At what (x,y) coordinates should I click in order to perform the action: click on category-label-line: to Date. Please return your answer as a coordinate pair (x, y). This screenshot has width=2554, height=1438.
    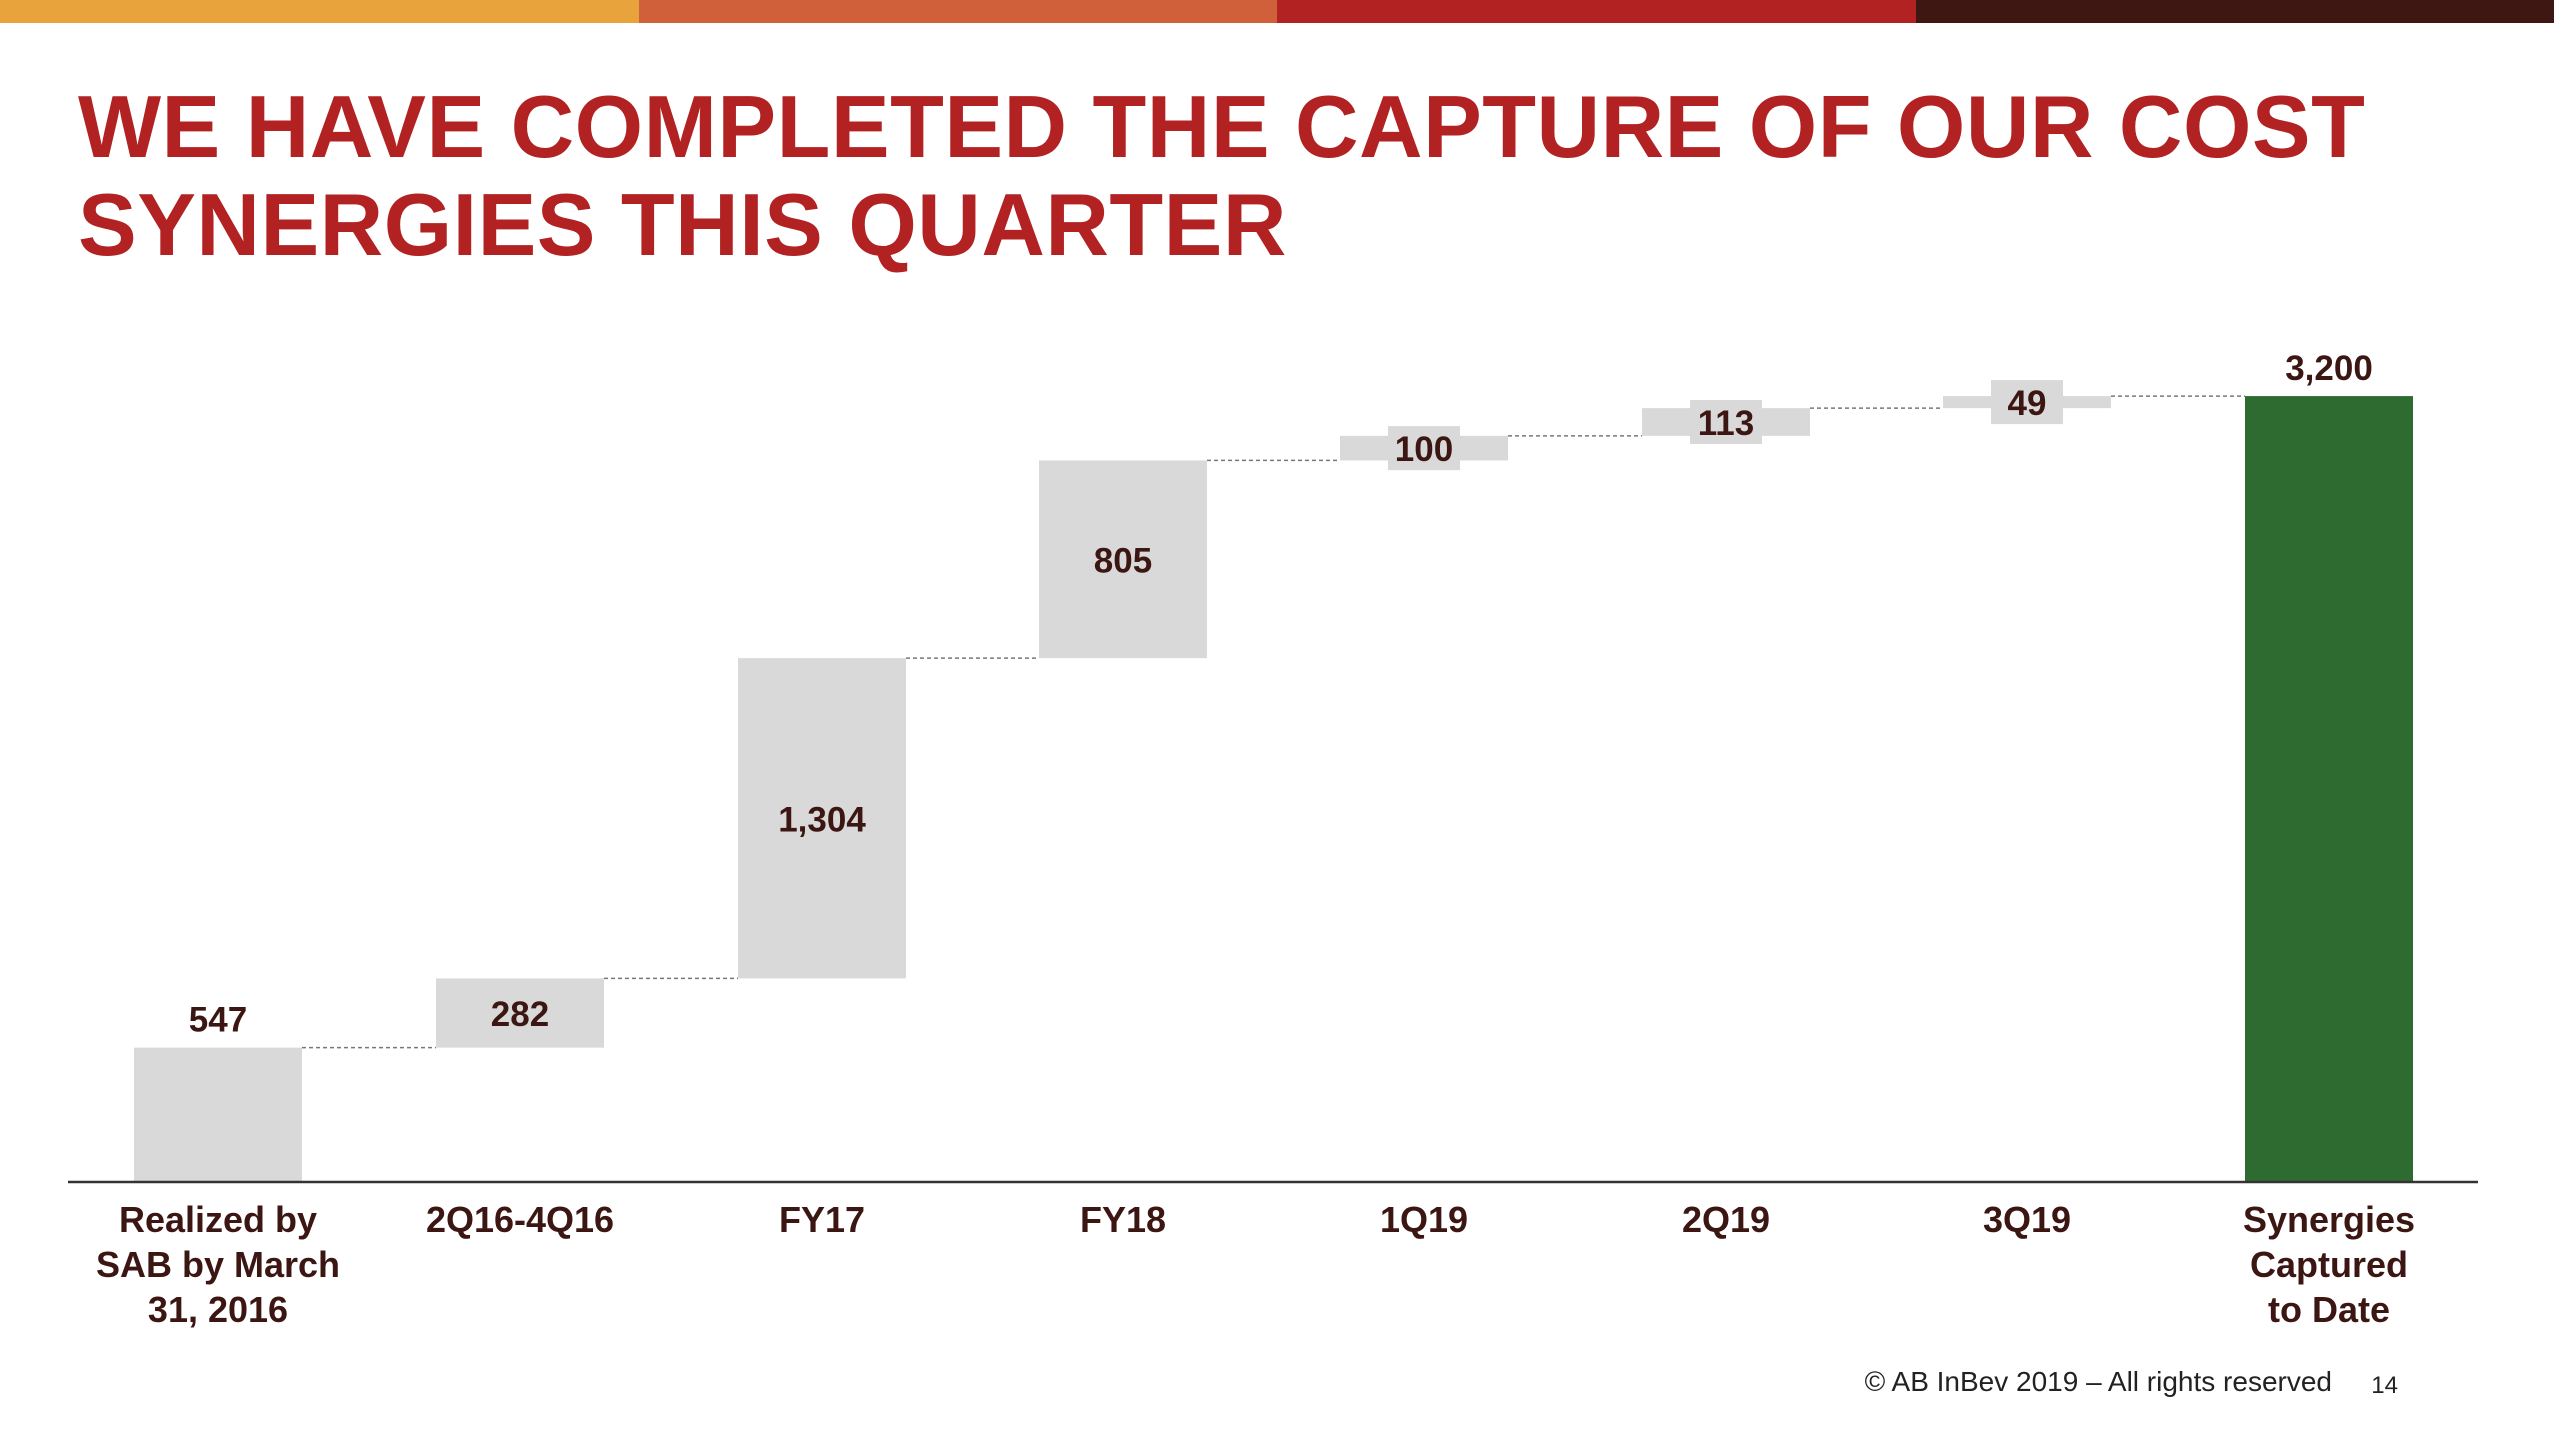
    Looking at the image, I should click on (2329, 1309).